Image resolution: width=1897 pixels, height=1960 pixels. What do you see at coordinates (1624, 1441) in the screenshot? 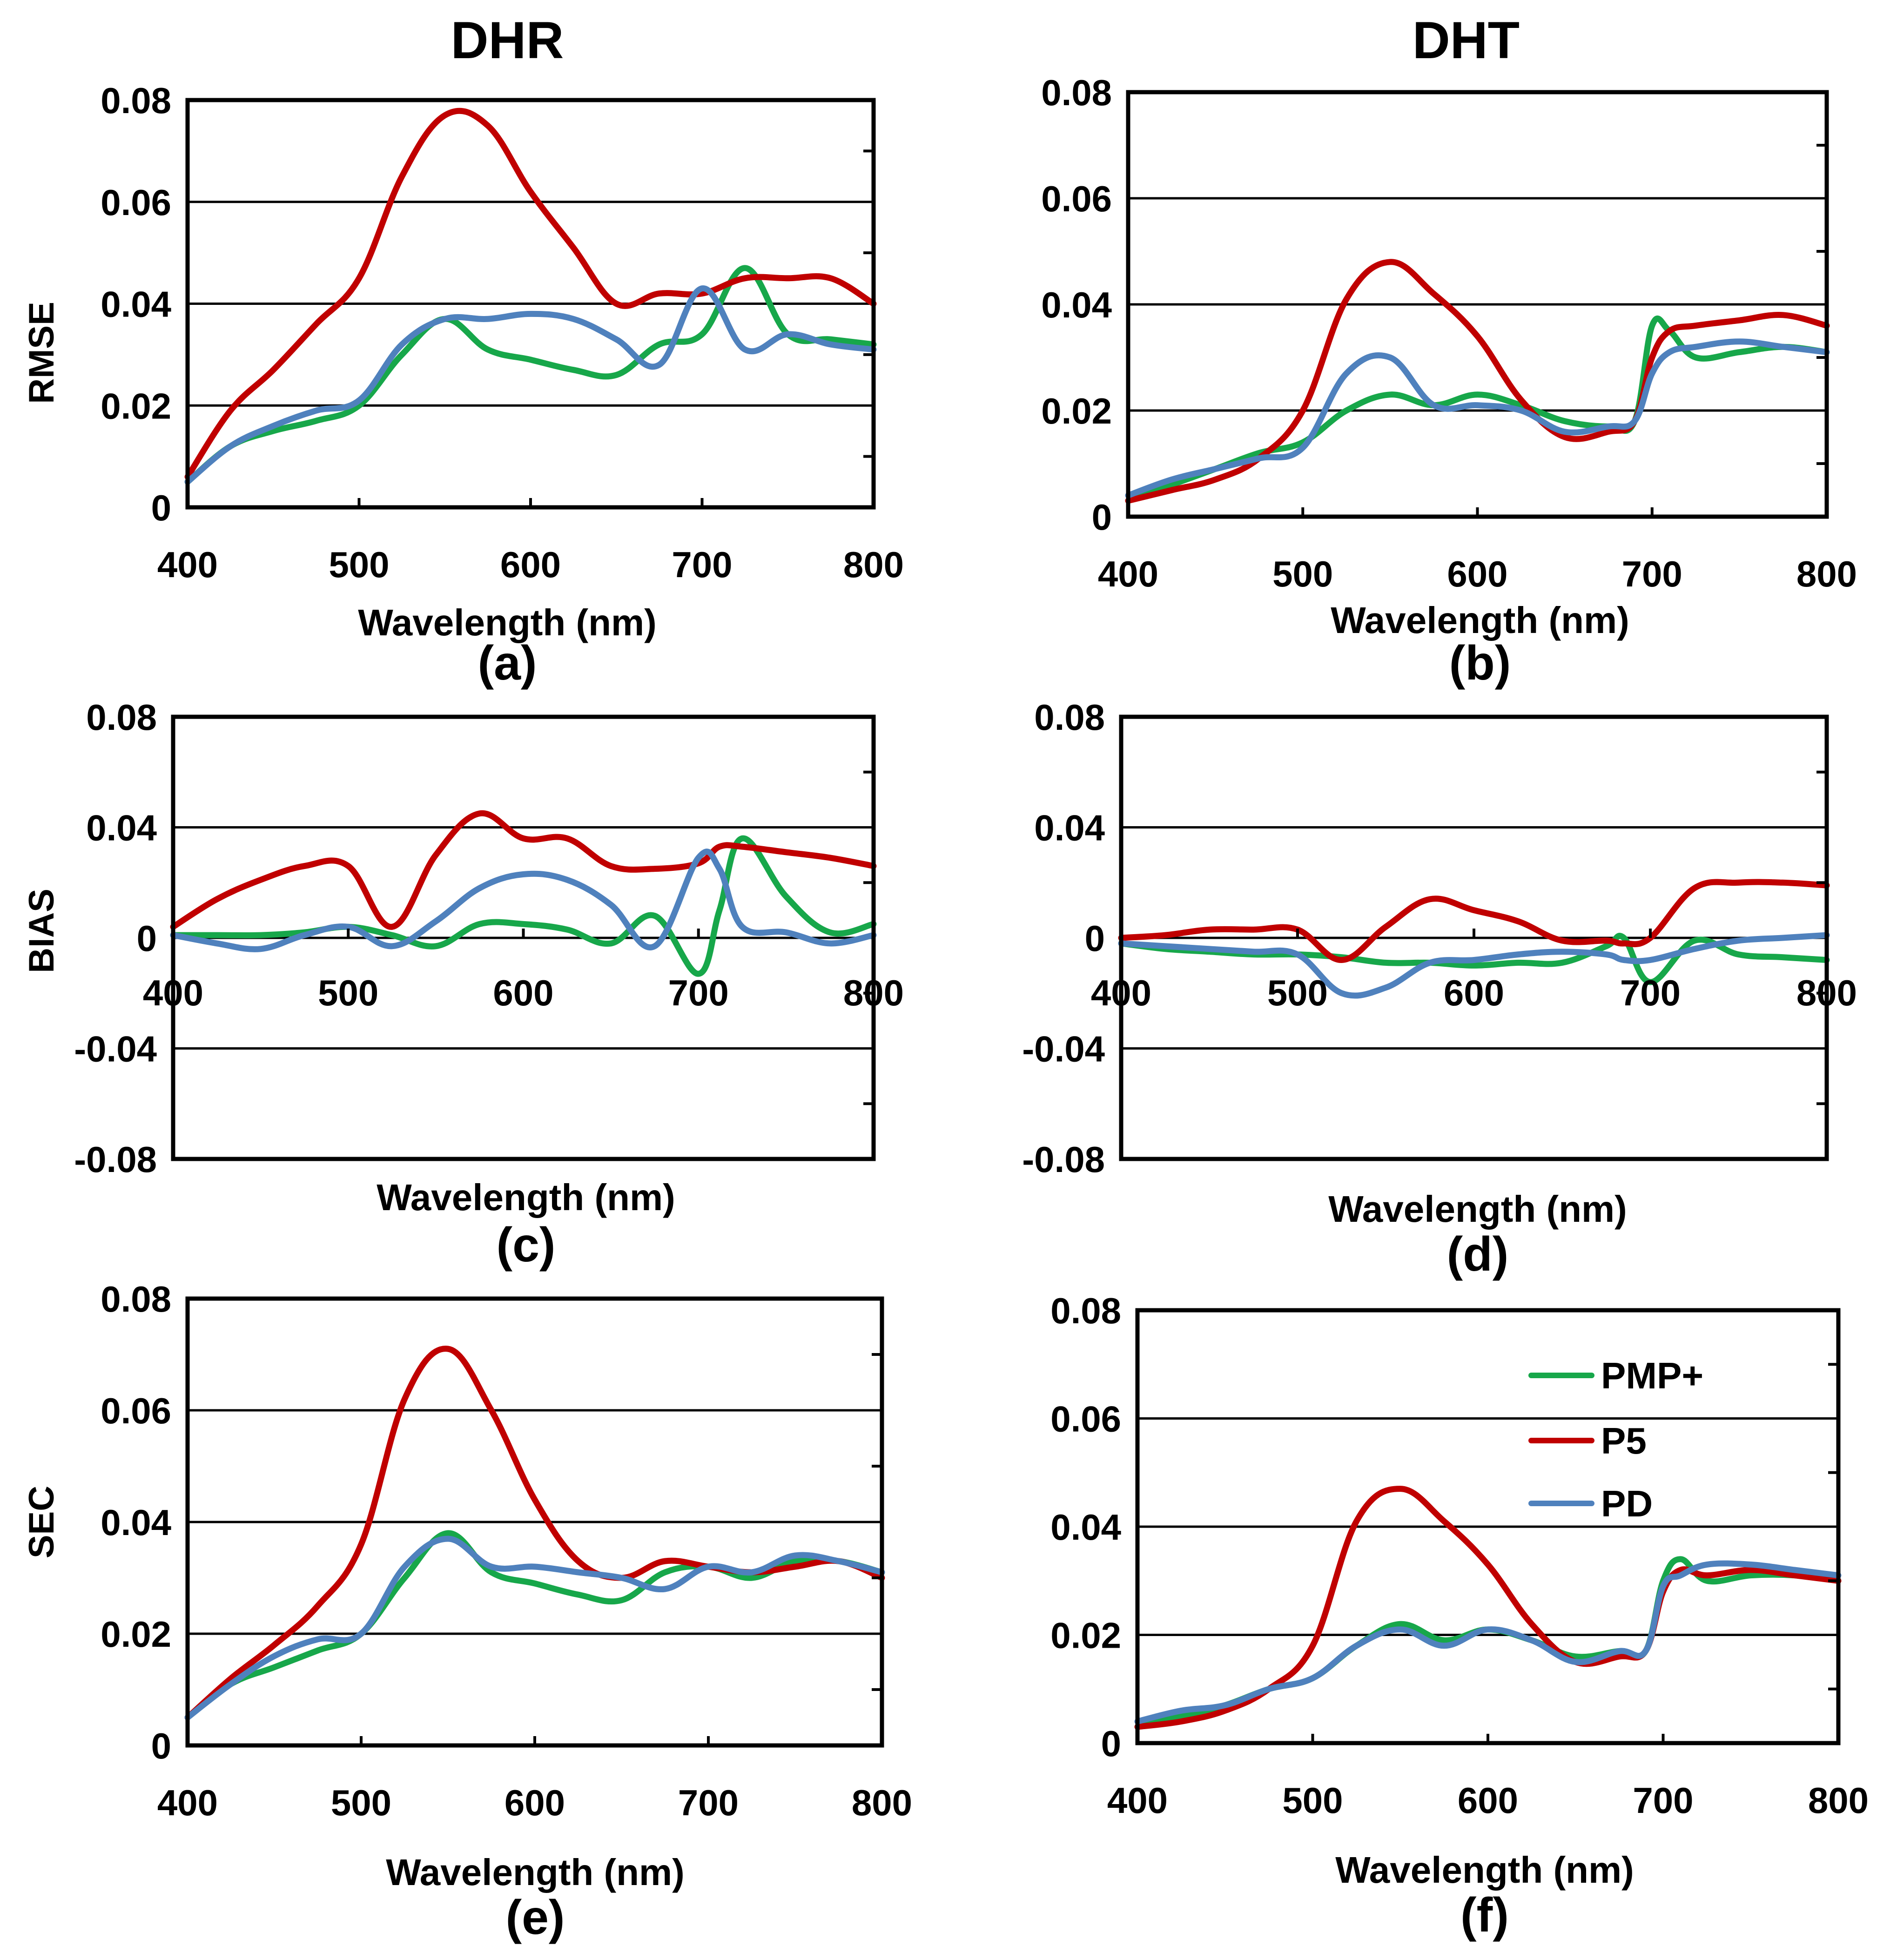
I see `legend-label-p5: P5` at bounding box center [1624, 1441].